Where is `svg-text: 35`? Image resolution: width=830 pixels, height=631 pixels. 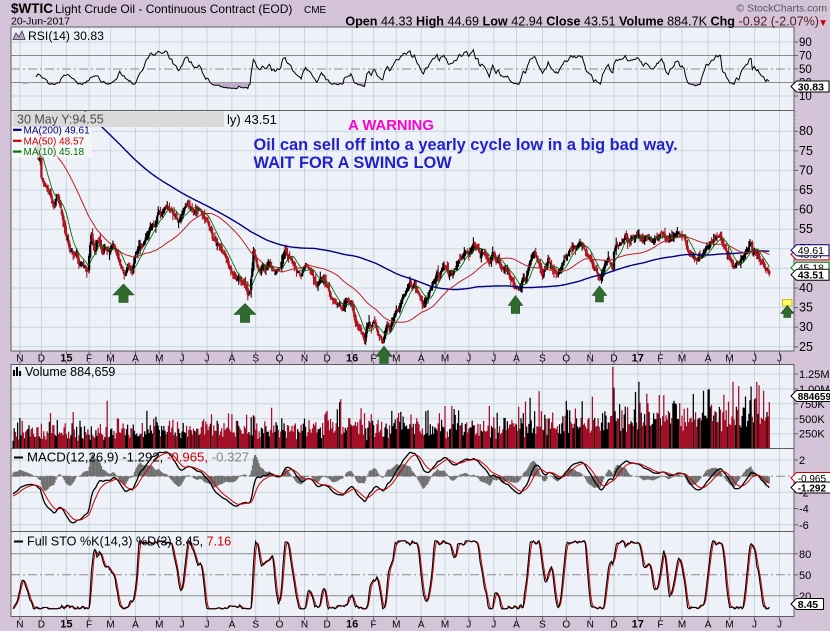
svg-text: 35 is located at coordinates (806, 308).